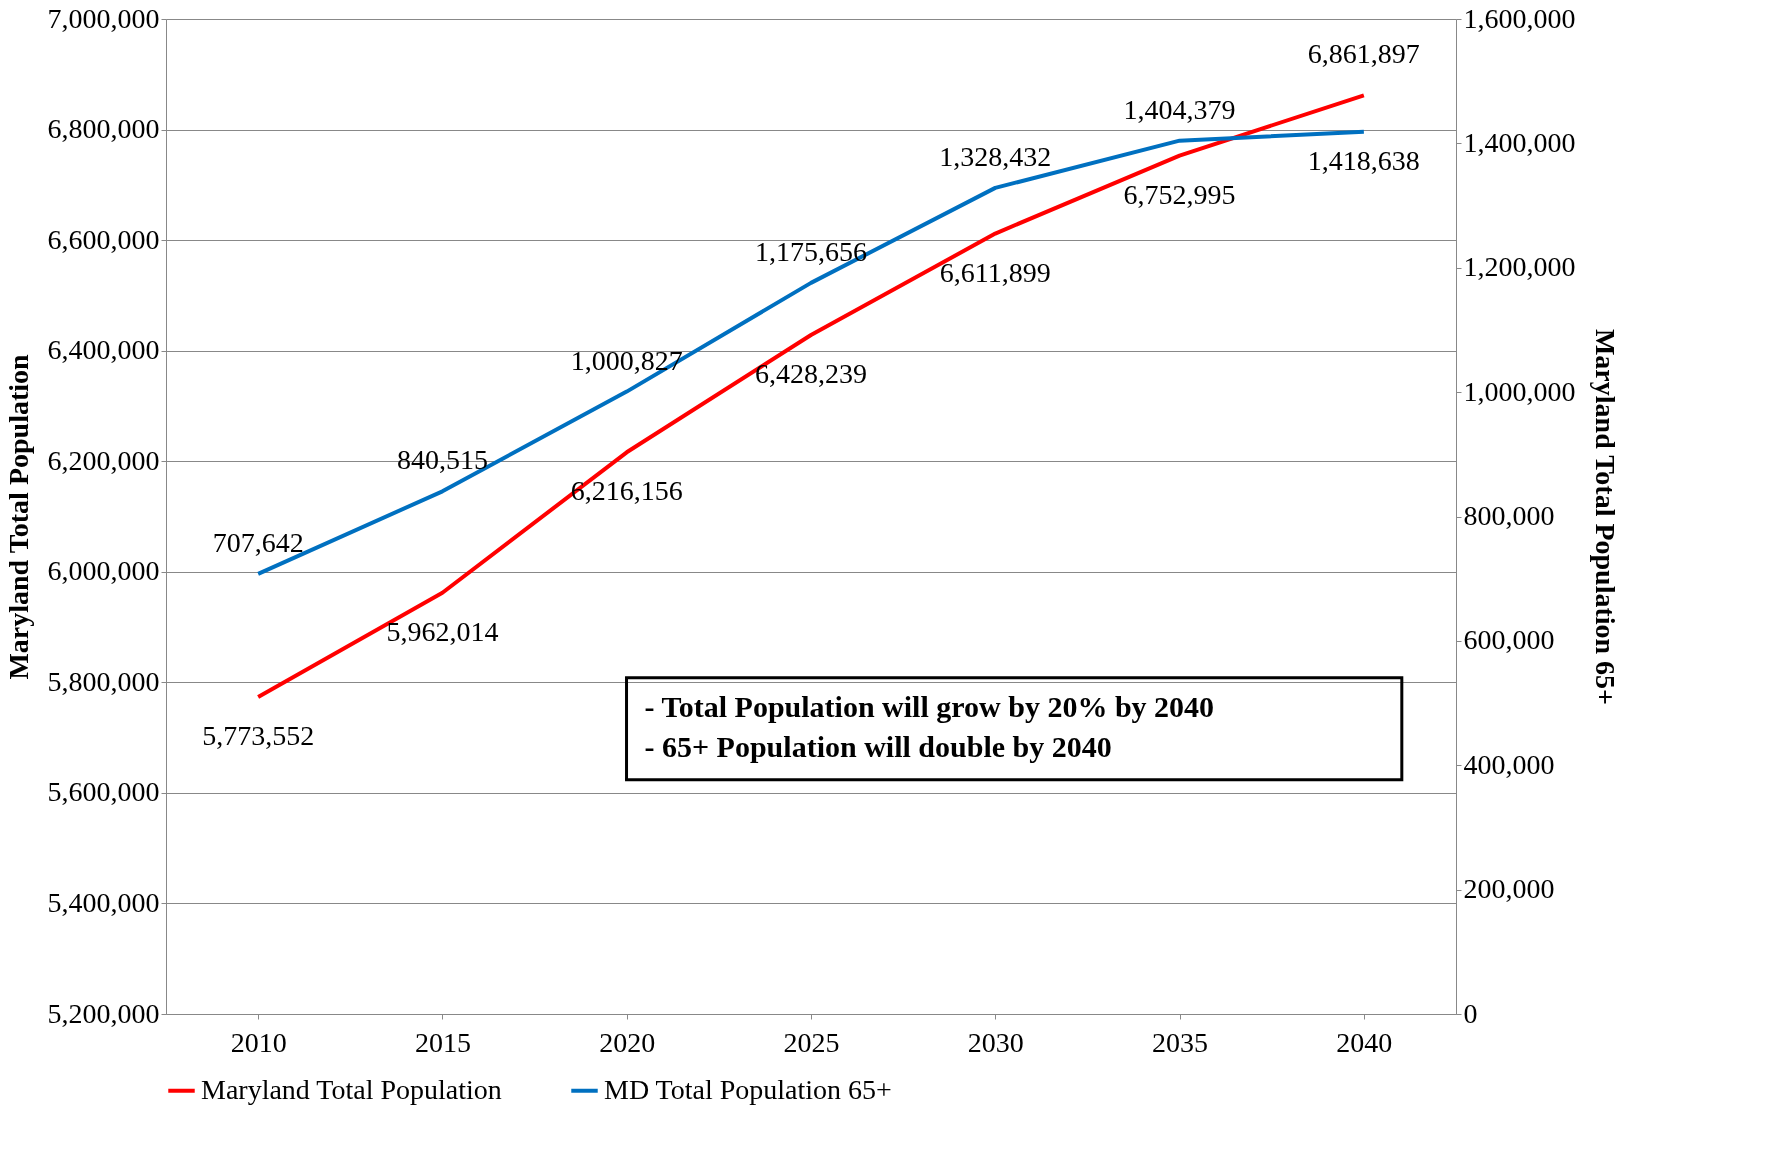 The width and height of the screenshot is (1779, 1151). Describe the element at coordinates (103, 902) in the screenshot. I see `y-tick-label: 5,400,000` at that location.